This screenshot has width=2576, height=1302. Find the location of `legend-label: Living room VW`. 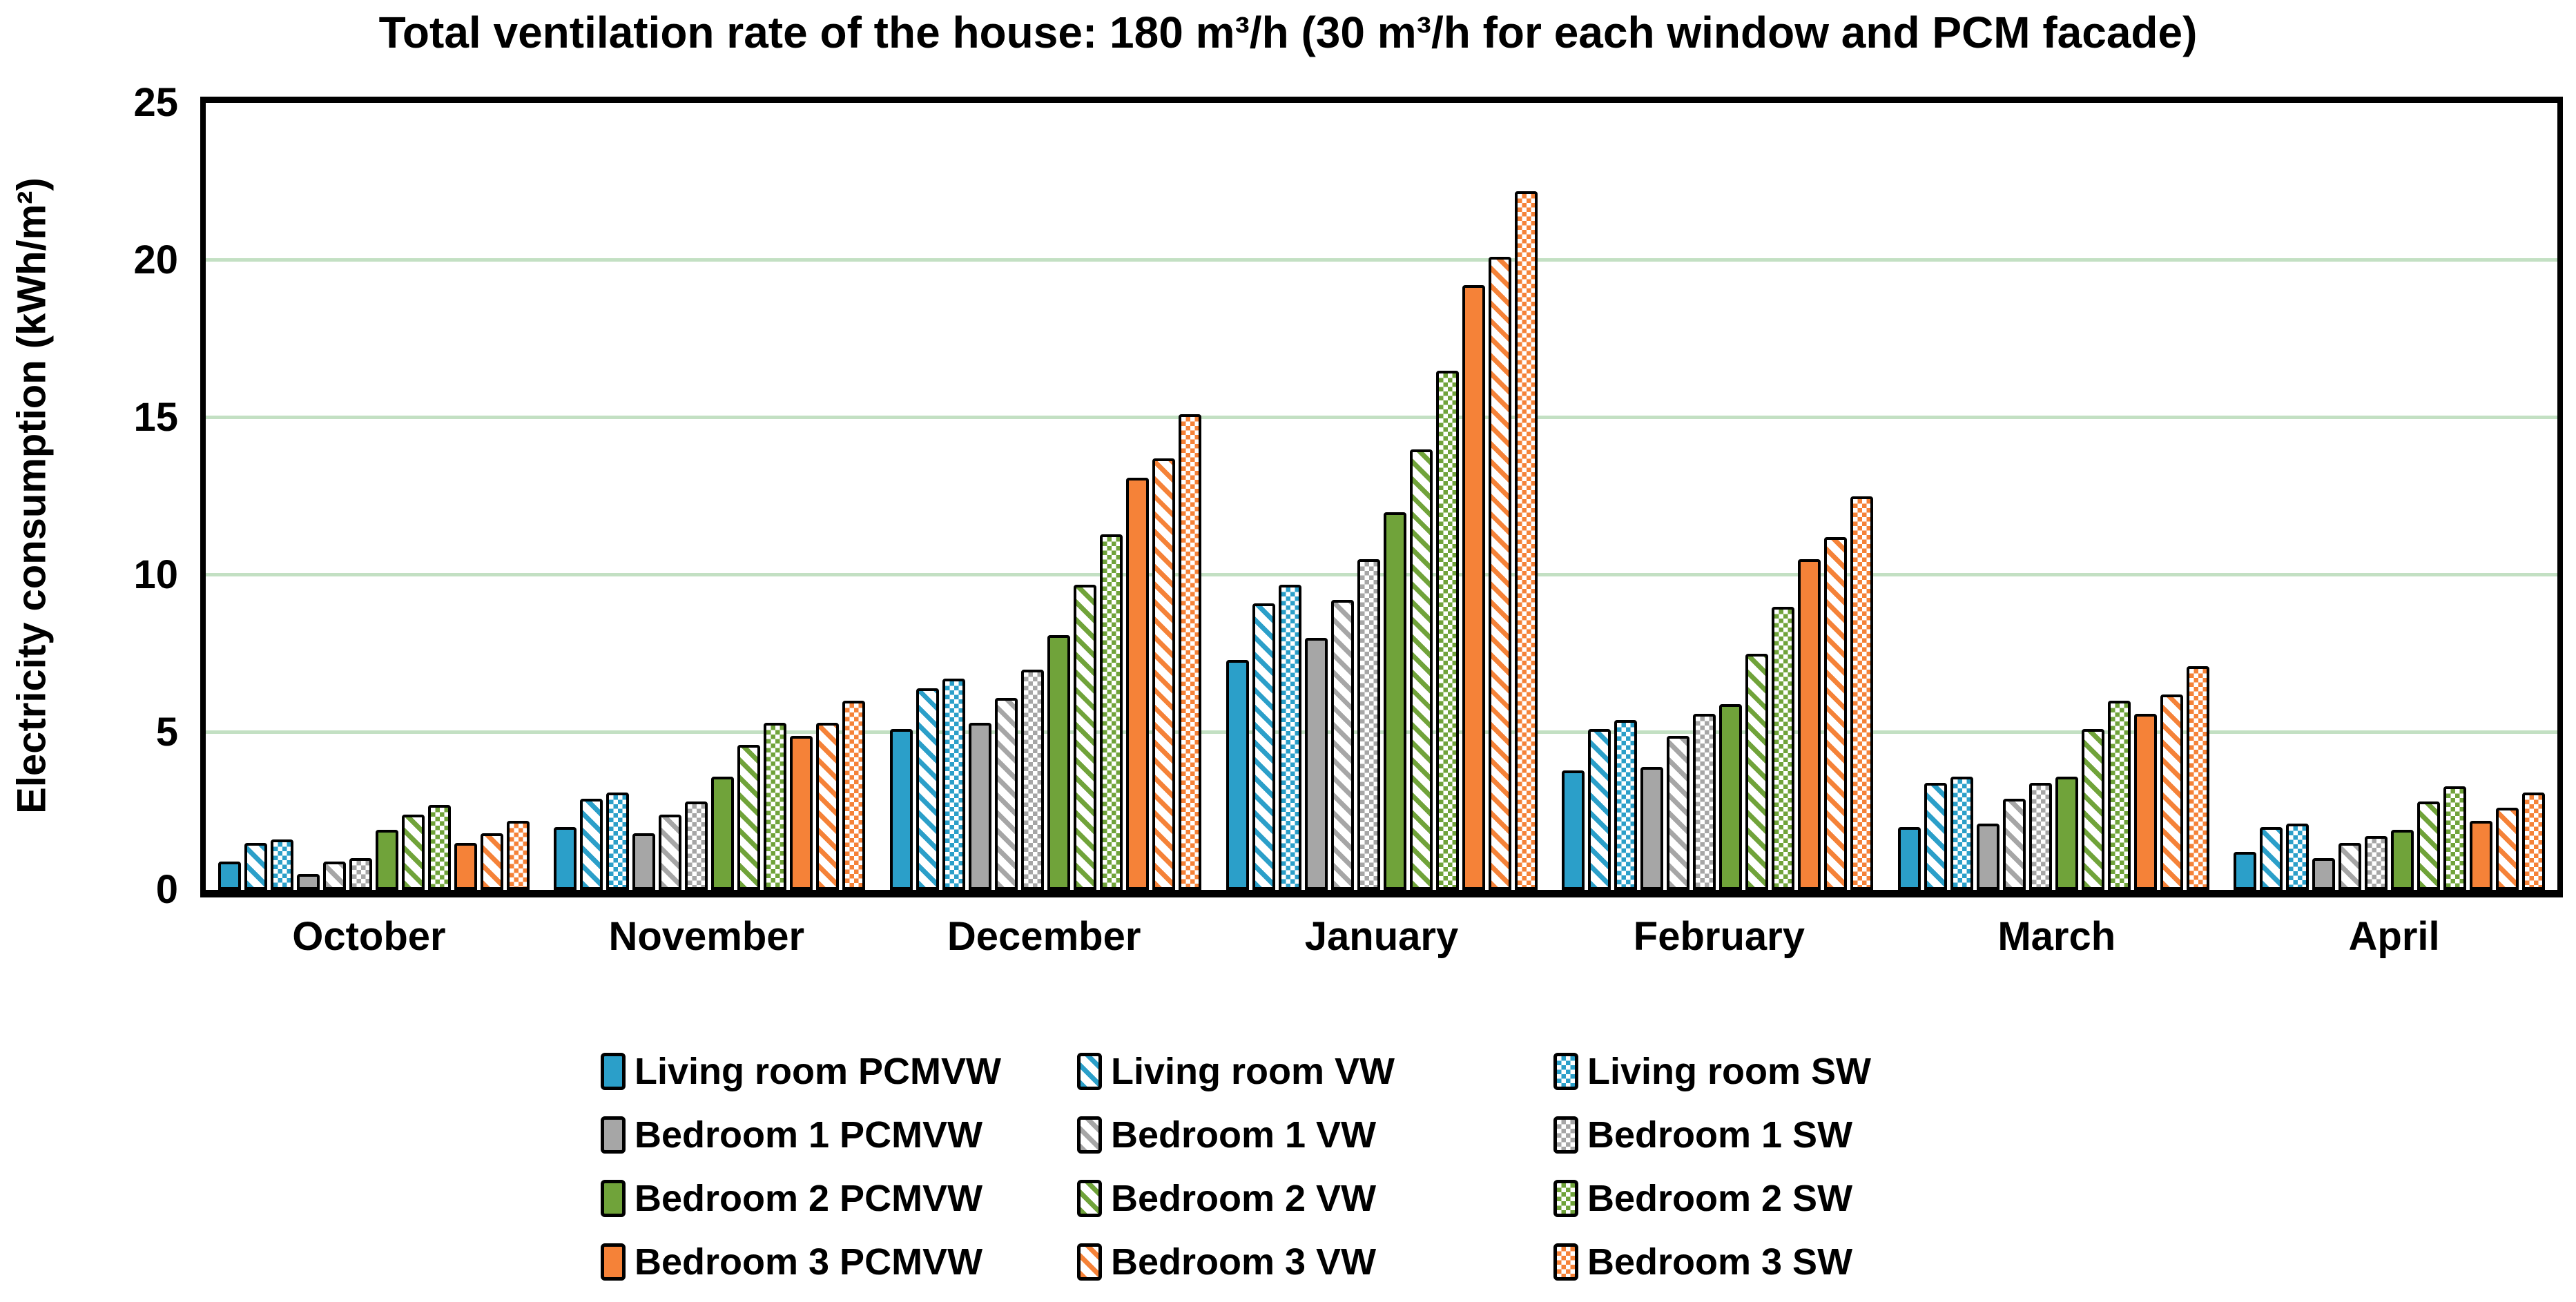

legend-label: Living room VW is located at coordinates (1253, 1071).